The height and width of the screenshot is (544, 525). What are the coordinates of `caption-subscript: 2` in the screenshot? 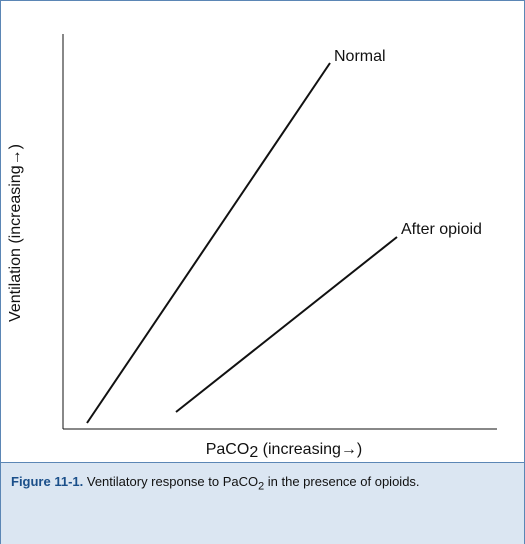 It's located at (261, 486).